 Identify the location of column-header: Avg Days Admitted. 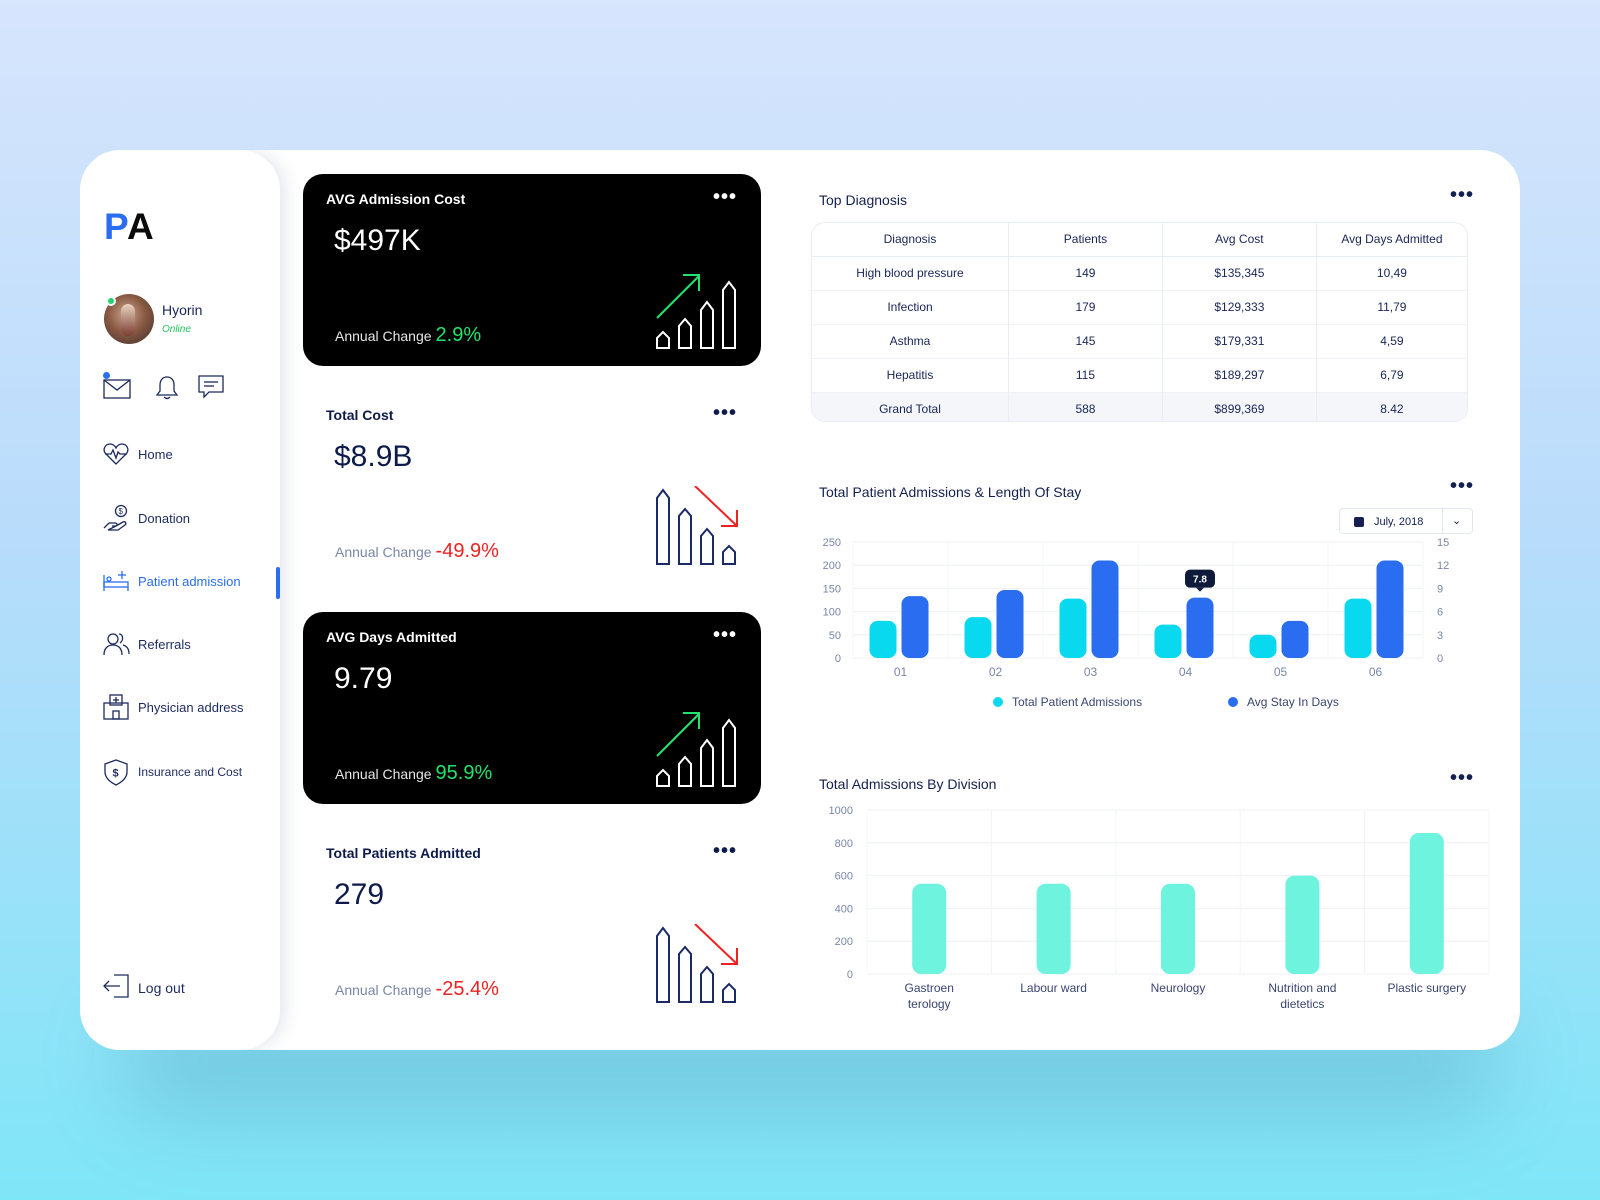
(1391, 240).